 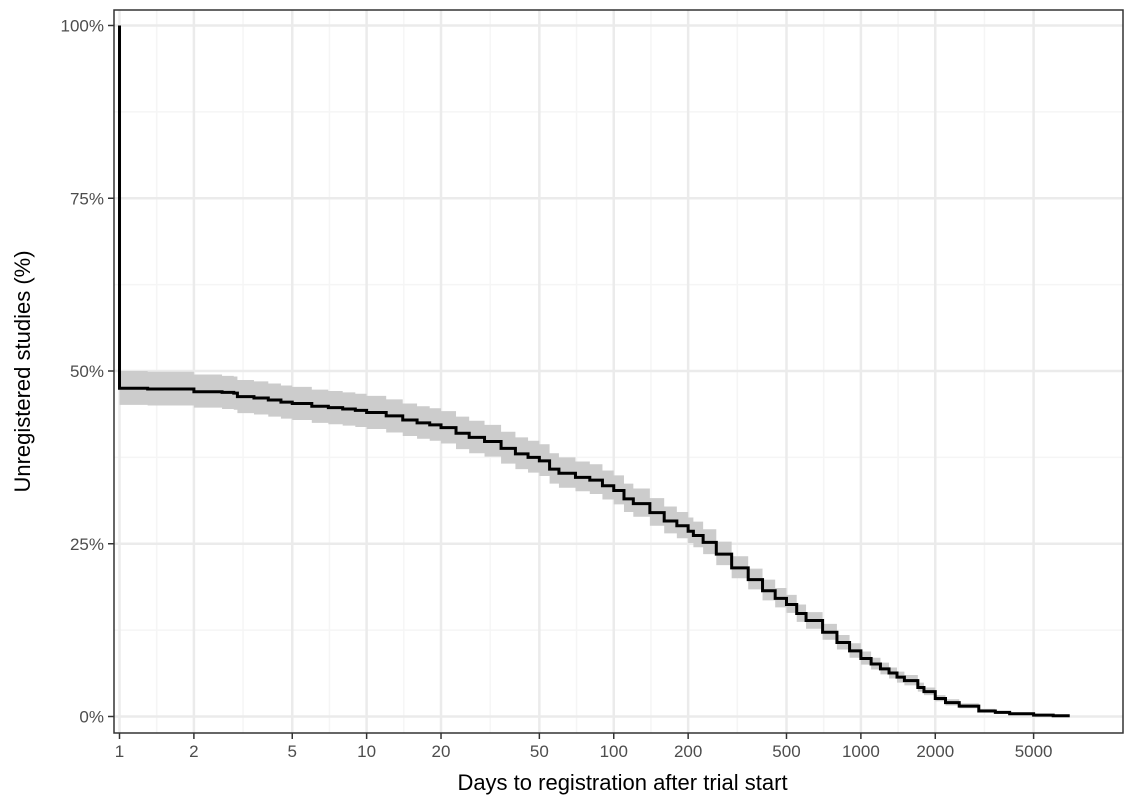 What do you see at coordinates (622, 782) in the screenshot?
I see `x-axis-title: Days to registration after trial start` at bounding box center [622, 782].